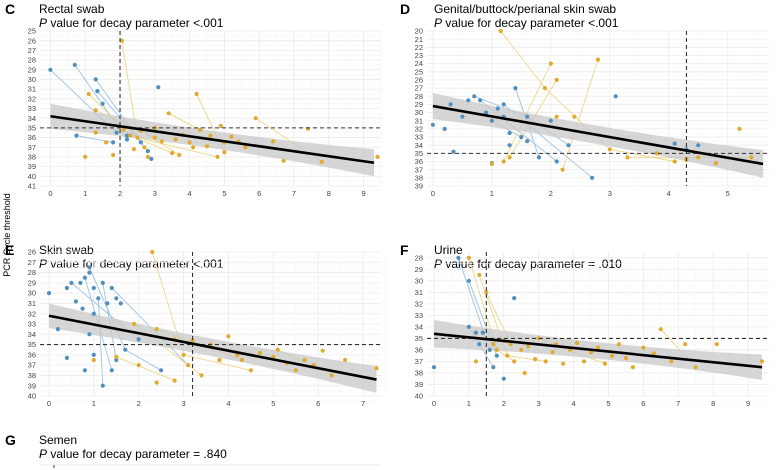 The height and width of the screenshot is (470, 780). What do you see at coordinates (713, 403) in the screenshot?
I see `x-tick-label: 8` at bounding box center [713, 403].